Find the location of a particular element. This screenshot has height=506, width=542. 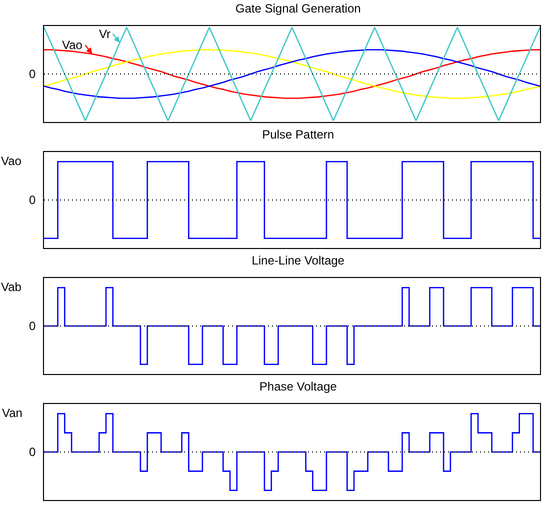

chart-title: Phase Voltage is located at coordinates (298, 386).